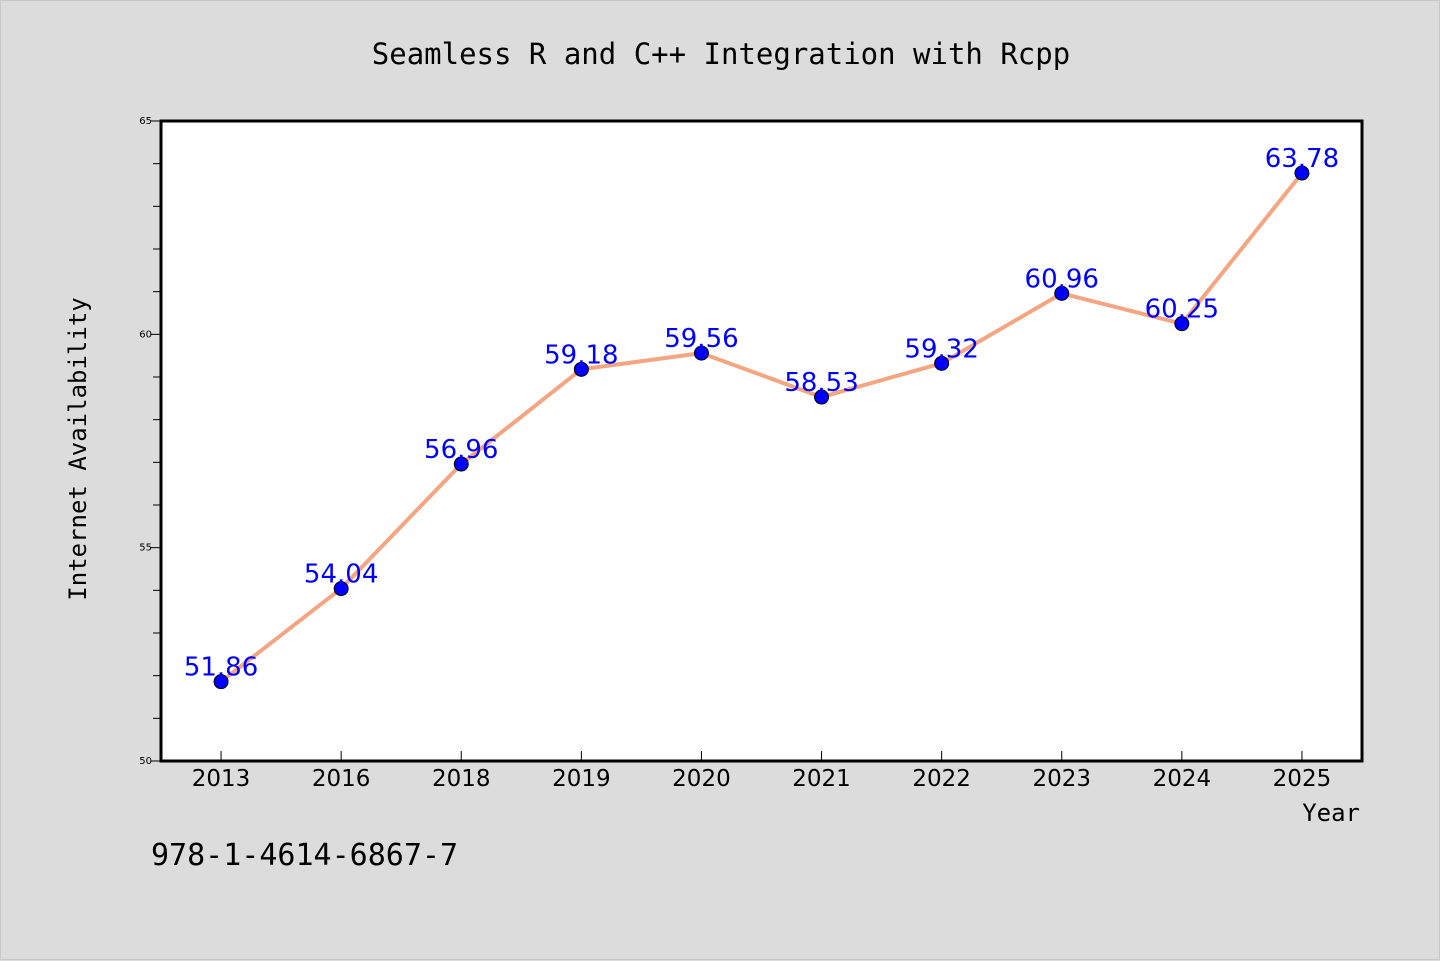 Image resolution: width=1440 pixels, height=961 pixels. What do you see at coordinates (941, 779) in the screenshot?
I see `x-tick-label: 2022` at bounding box center [941, 779].